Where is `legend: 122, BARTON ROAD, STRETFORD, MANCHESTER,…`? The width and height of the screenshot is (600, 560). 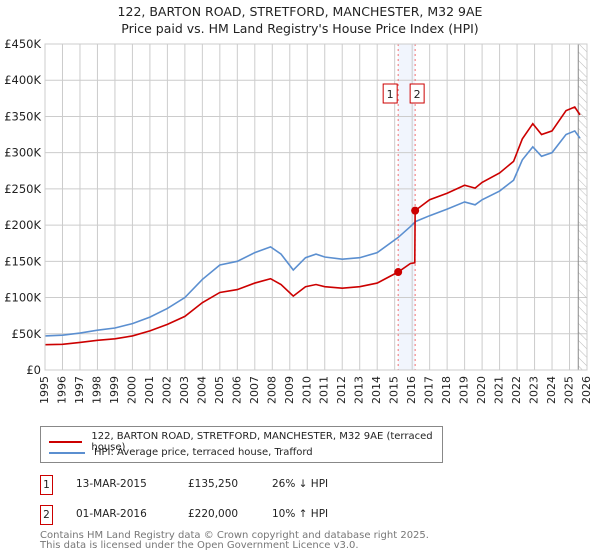
legend: 122, BARTON ROAD, STRETFORD, MANCHESTER,… is located at coordinates (241, 444).